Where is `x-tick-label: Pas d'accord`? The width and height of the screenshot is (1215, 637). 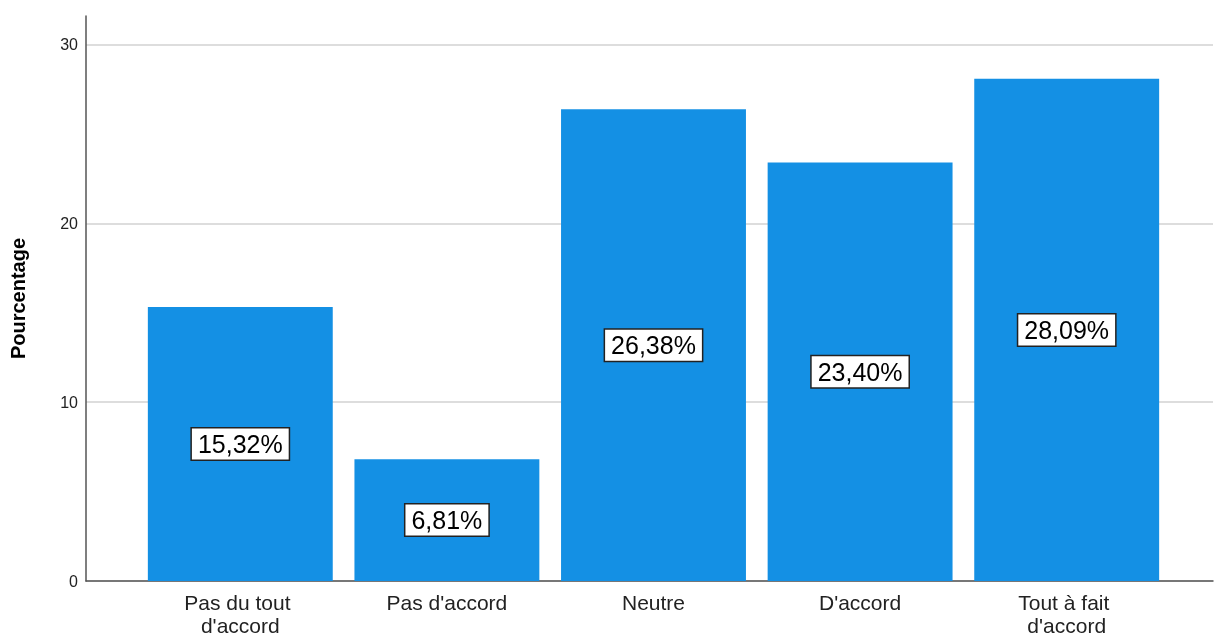
x-tick-label: Pas d'accord is located at coordinates (447, 602).